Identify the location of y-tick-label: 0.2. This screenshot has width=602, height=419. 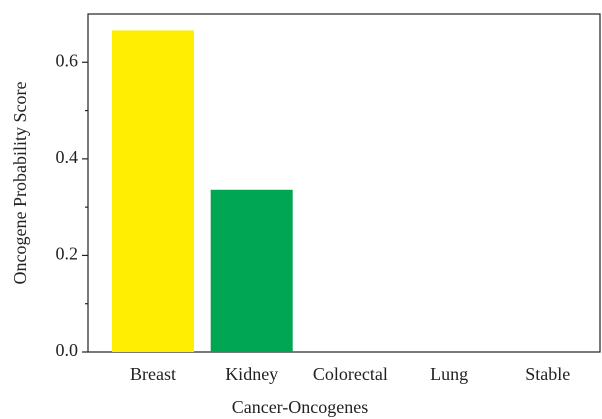
(67, 254).